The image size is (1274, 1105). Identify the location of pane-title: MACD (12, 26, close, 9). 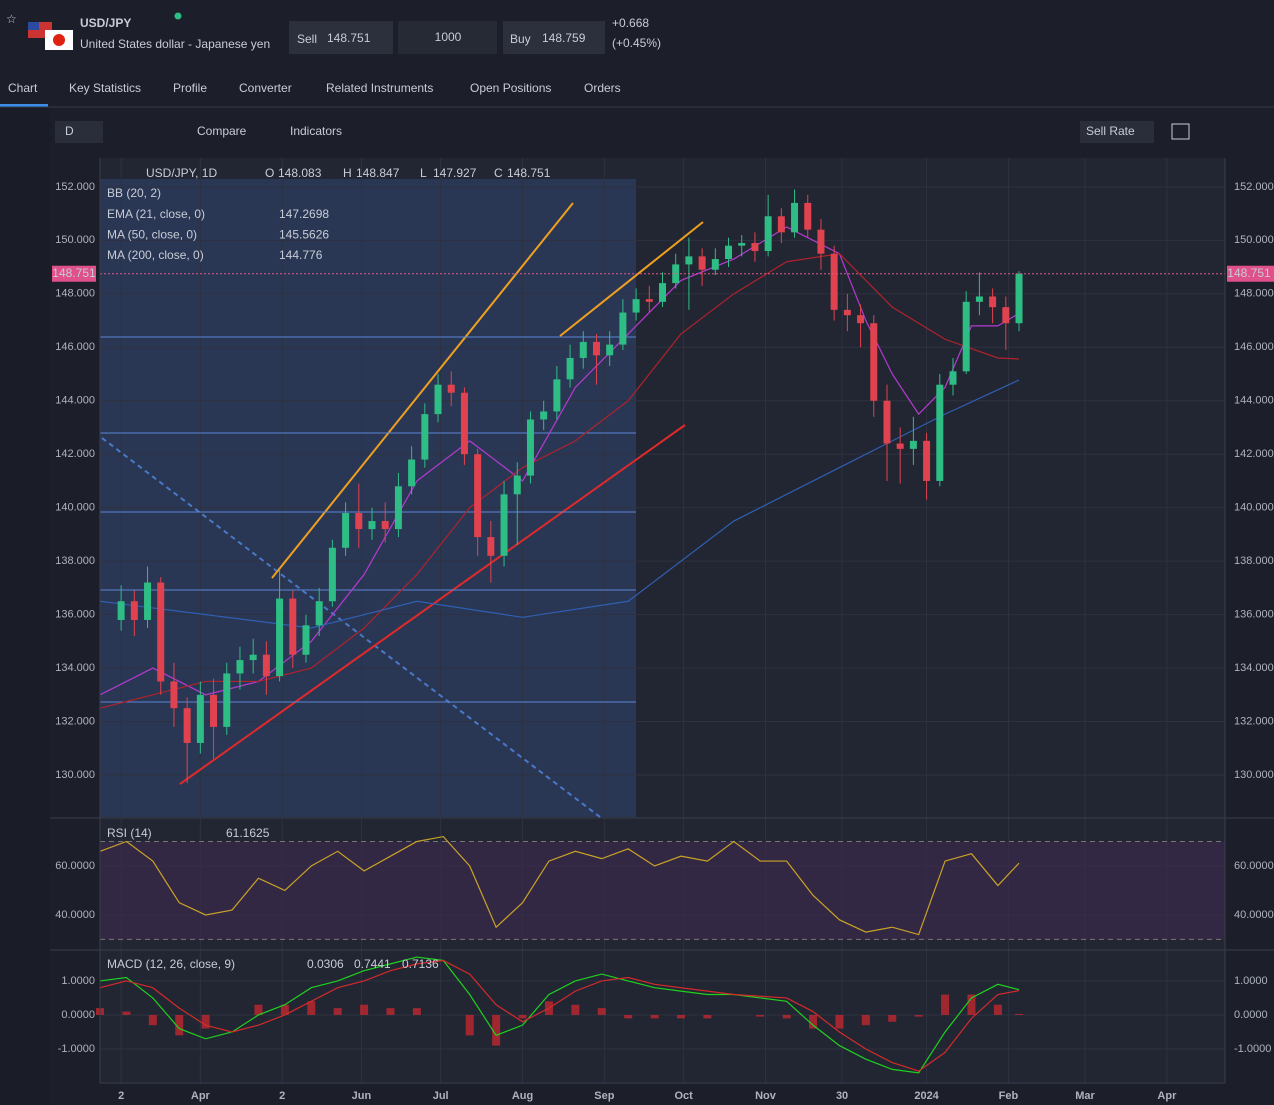
(171, 964).